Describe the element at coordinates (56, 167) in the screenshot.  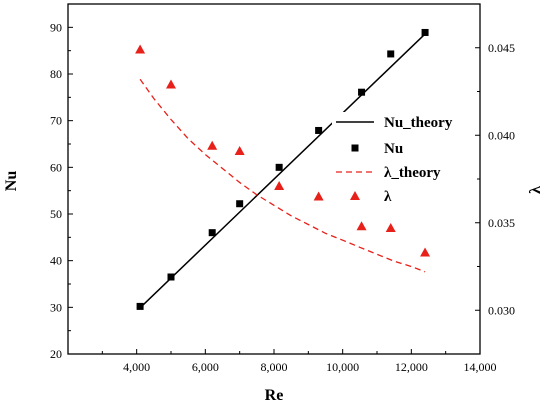
I see `y-left-tick-label: 60` at that location.